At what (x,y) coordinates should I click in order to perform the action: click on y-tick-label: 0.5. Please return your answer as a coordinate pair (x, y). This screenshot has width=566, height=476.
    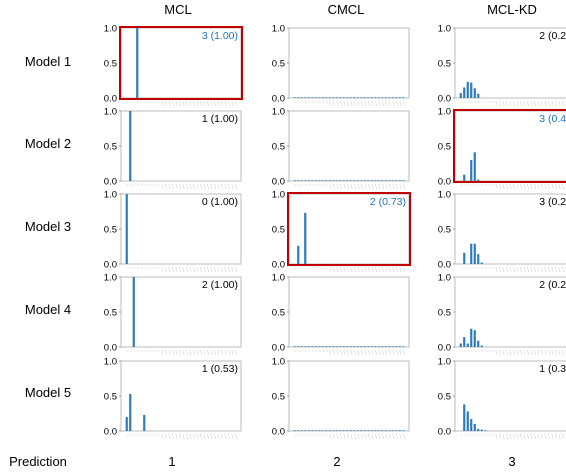
    Looking at the image, I should click on (444, 64).